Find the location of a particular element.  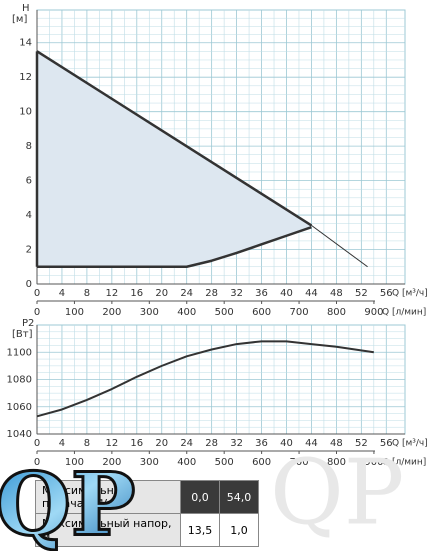

y-tick-label: 12 is located at coordinates (25, 77).